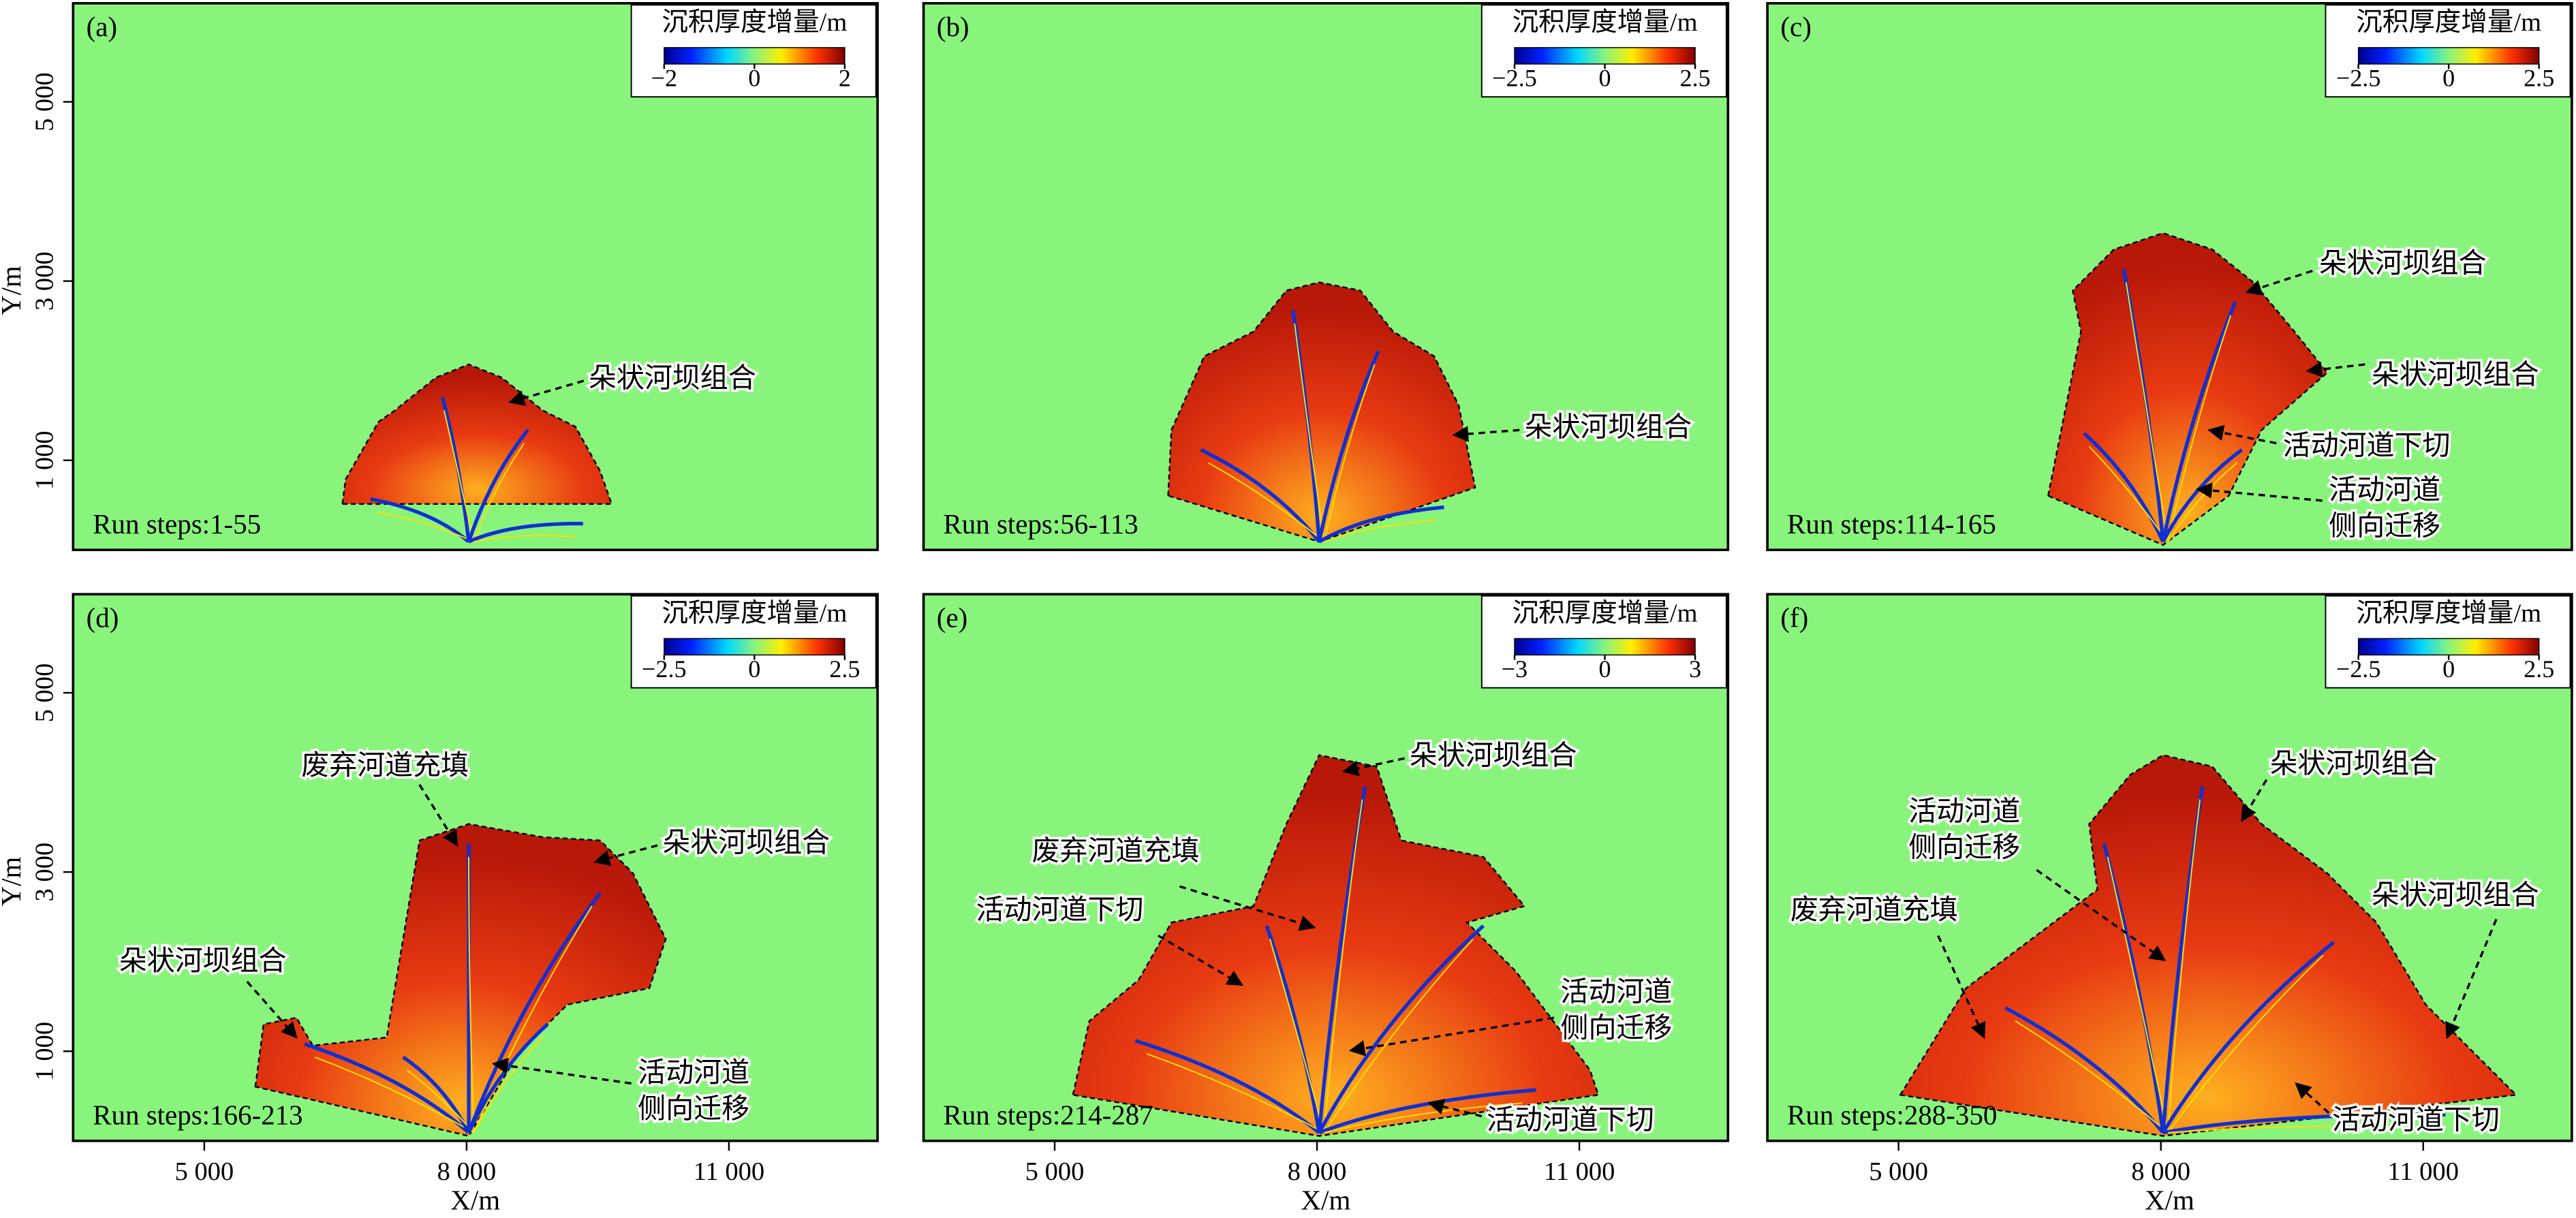 This screenshot has width=2576, height=1218. What do you see at coordinates (1891, 524) in the screenshot?
I see `run-steps: Run steps:114-165` at bounding box center [1891, 524].